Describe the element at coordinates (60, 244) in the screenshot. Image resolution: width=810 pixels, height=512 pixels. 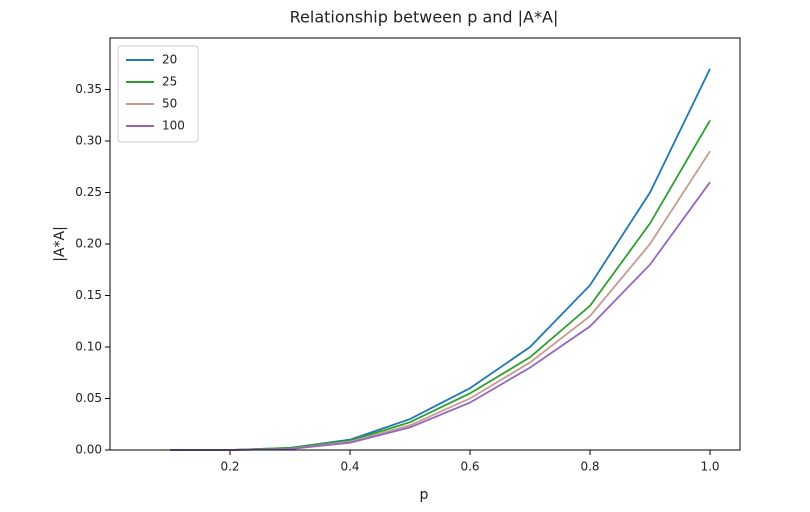
I see `y-axis-label: |A*A|` at that location.